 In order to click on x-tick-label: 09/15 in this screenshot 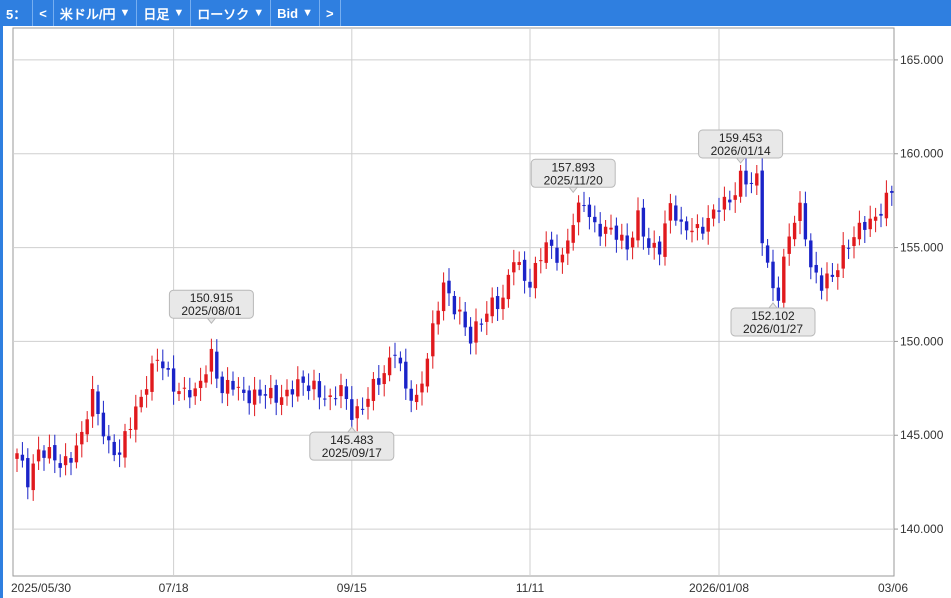, I will do `click(352, 588)`.